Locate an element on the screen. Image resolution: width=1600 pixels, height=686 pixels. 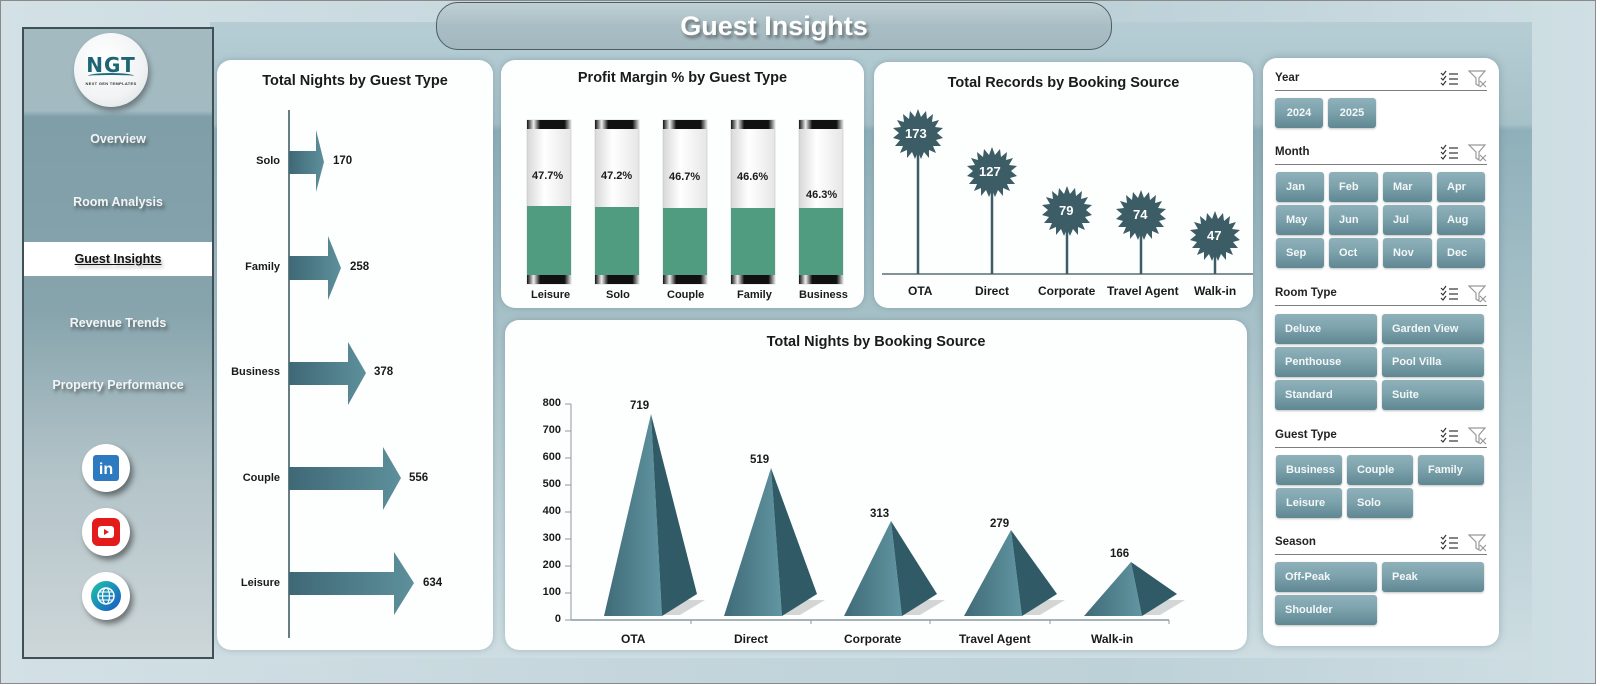
slicer-month-header: Month is located at coordinates (1381, 154).